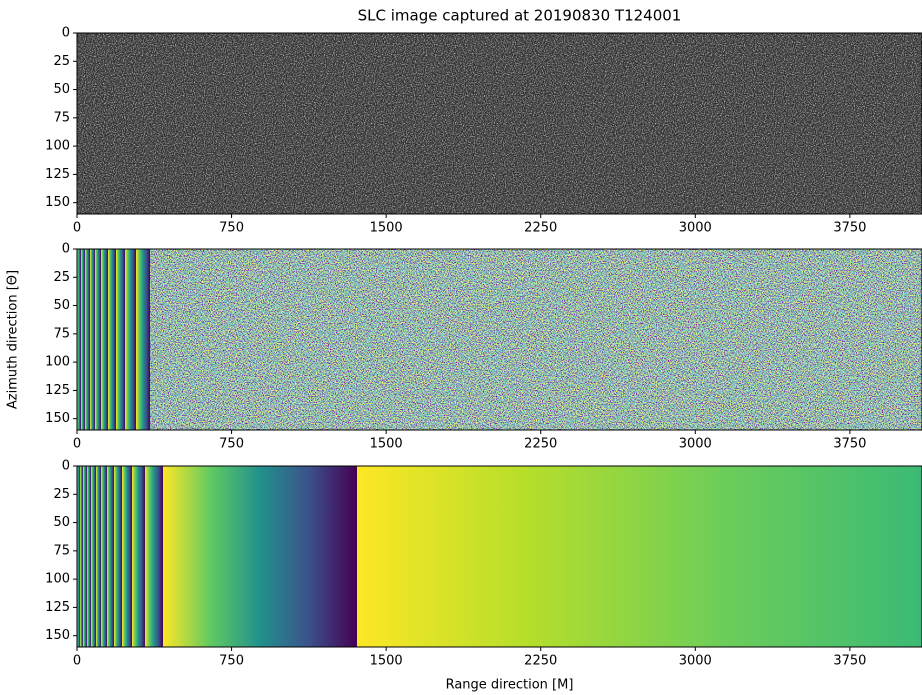 The image size is (922, 695). I want to click on chart-title: SLC image captured at 20190830 T124001, so click(520, 16).